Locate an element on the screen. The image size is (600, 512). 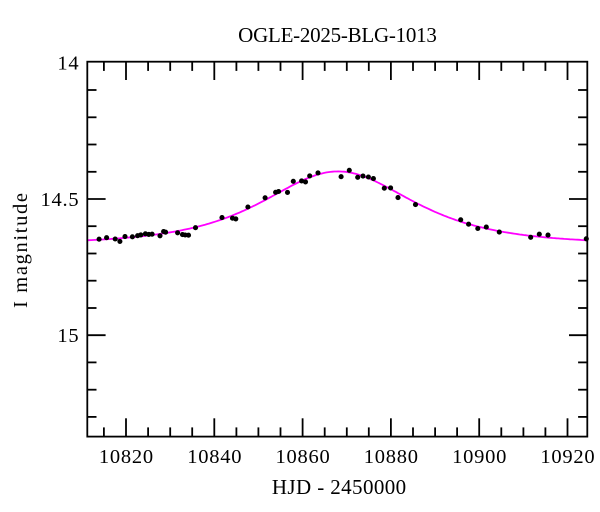
svg-text: 10840 is located at coordinates (214, 457).